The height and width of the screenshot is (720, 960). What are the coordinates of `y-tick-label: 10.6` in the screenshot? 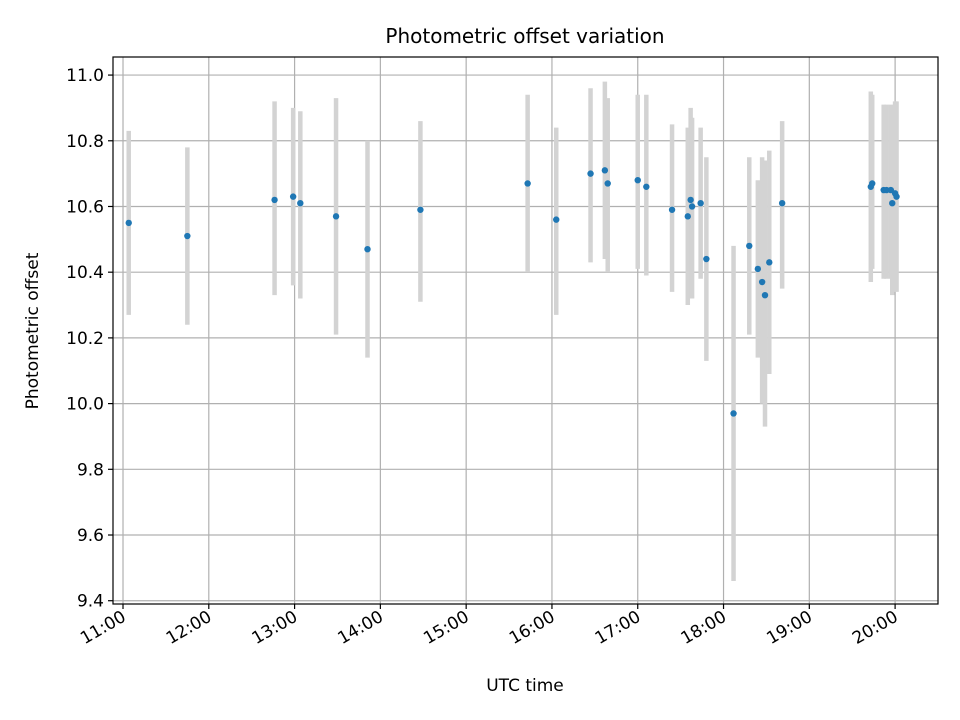 It's located at (85, 207).